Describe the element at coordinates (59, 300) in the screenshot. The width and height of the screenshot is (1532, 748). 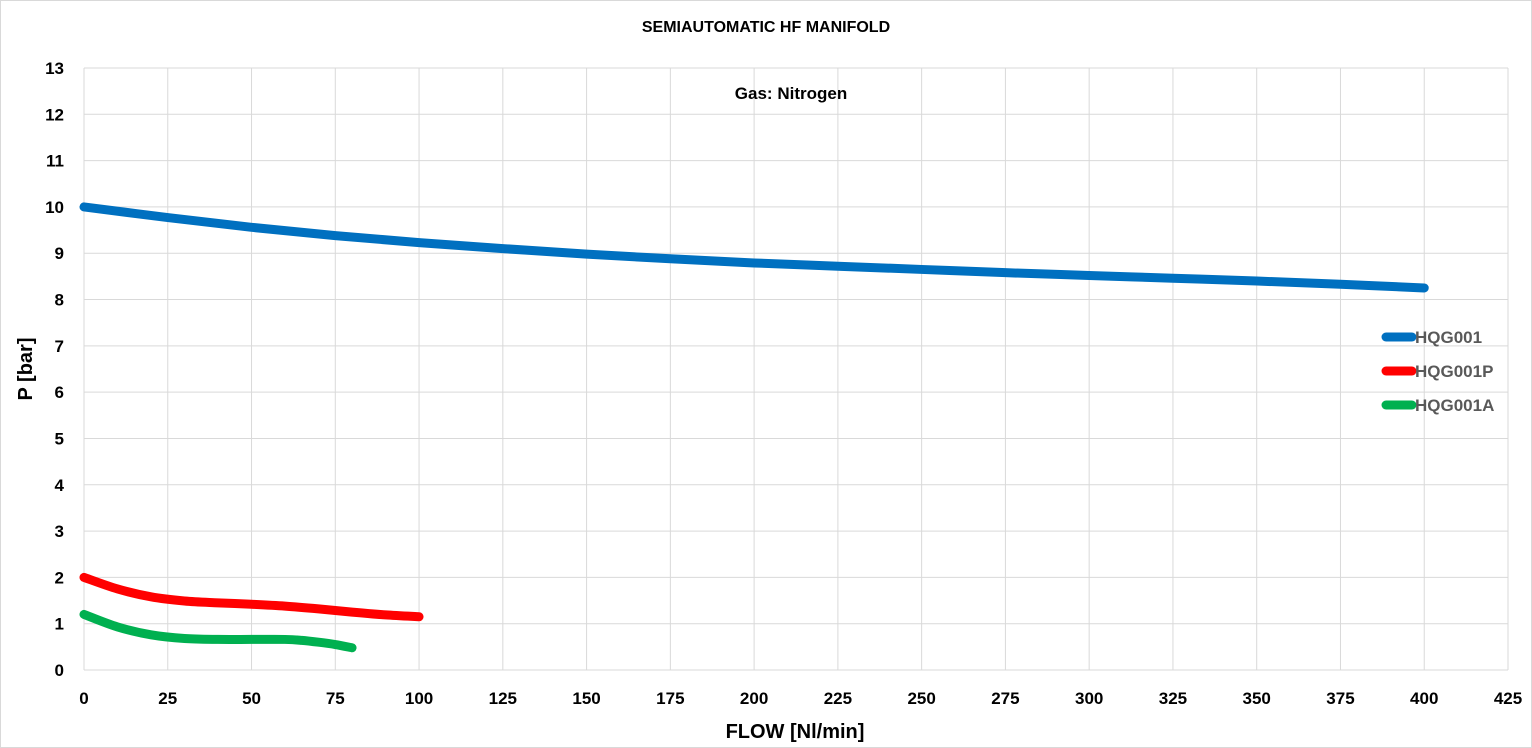
I see `y-tick-label: 8` at that location.